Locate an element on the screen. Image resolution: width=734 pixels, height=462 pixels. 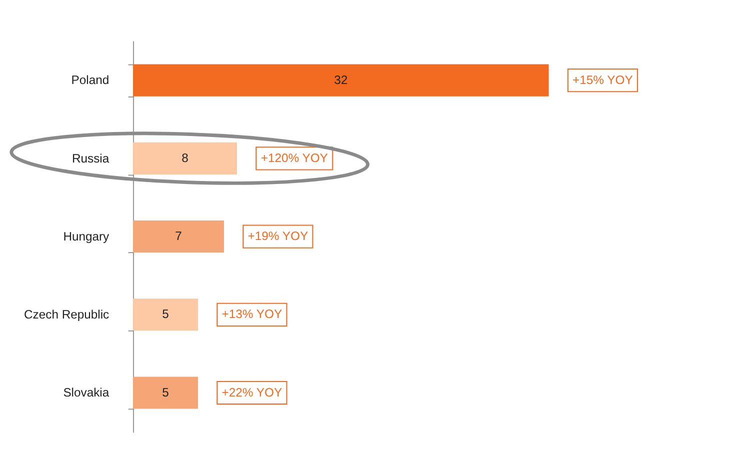
y-tick-label: Poland is located at coordinates (90, 80).